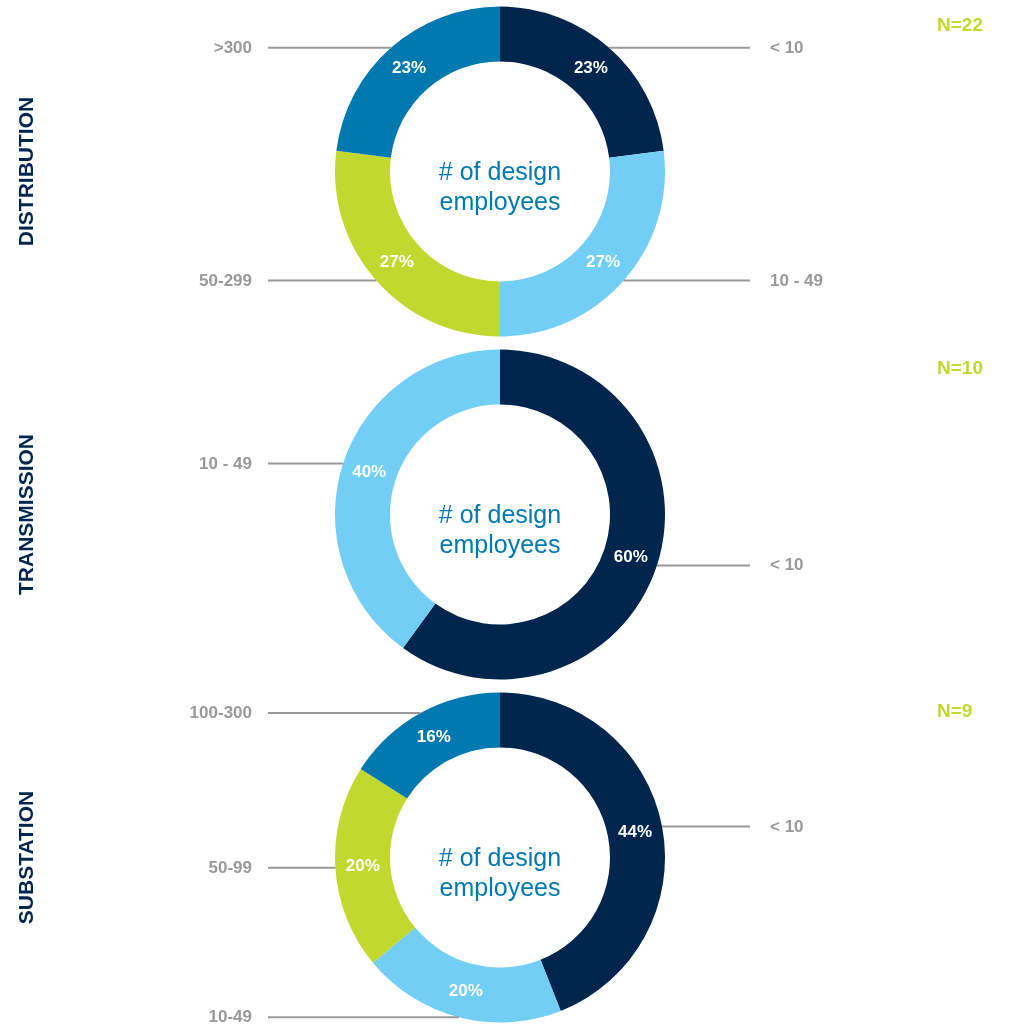 The image size is (1019, 1032). What do you see at coordinates (433, 737) in the screenshot?
I see `data-label: 16%` at bounding box center [433, 737].